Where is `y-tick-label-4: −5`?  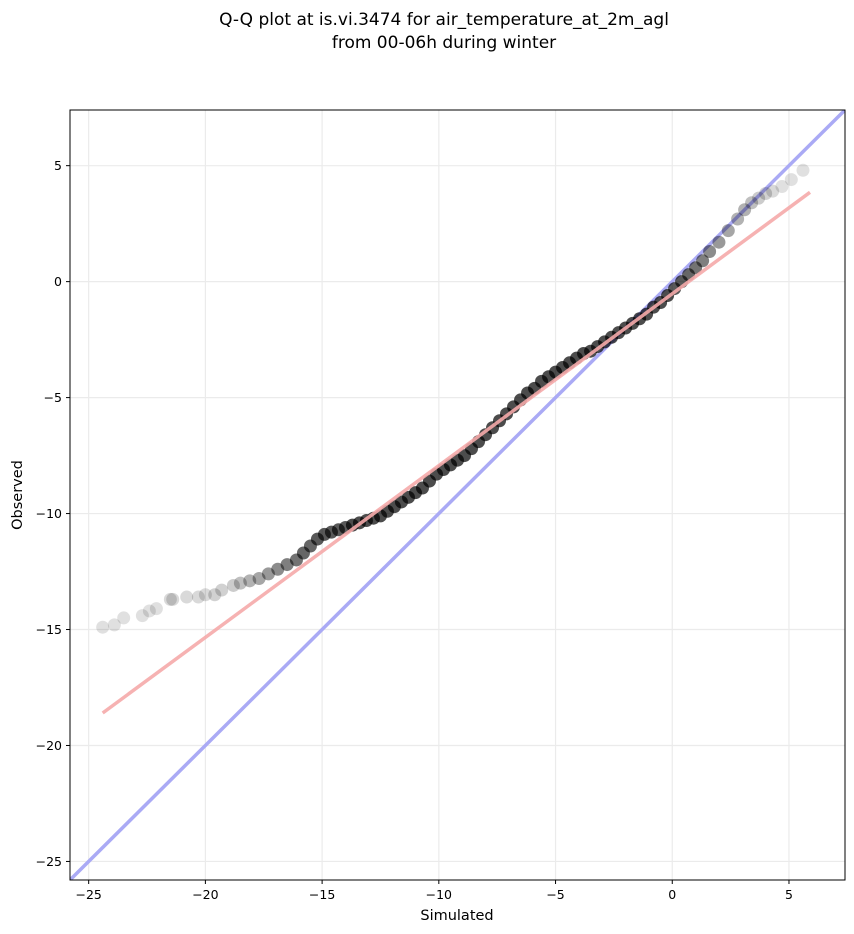
y-tick-label-4: −5 is located at coordinates (53, 397).